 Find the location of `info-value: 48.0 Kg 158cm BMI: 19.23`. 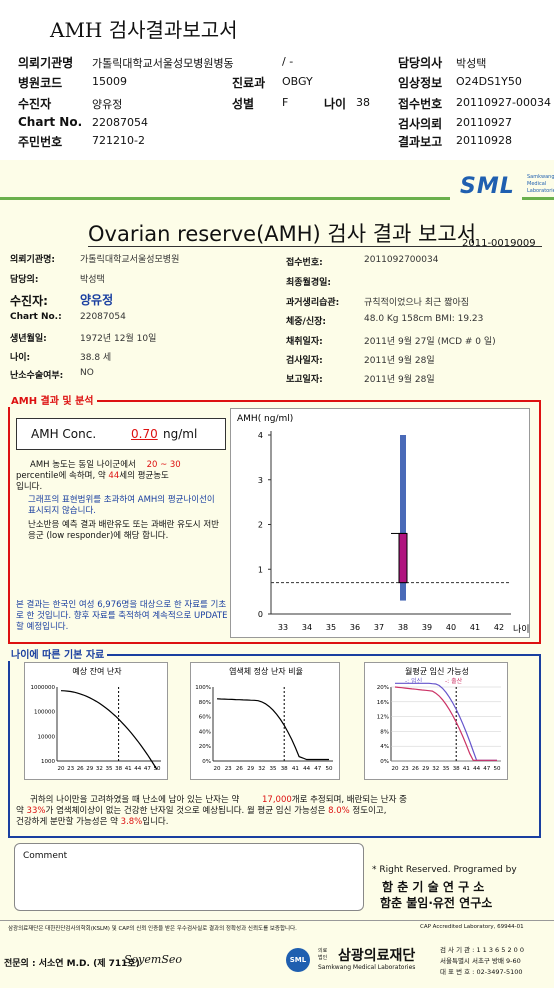

info-value: 48.0 Kg 158cm BMI: 19.23 is located at coordinates (424, 319).